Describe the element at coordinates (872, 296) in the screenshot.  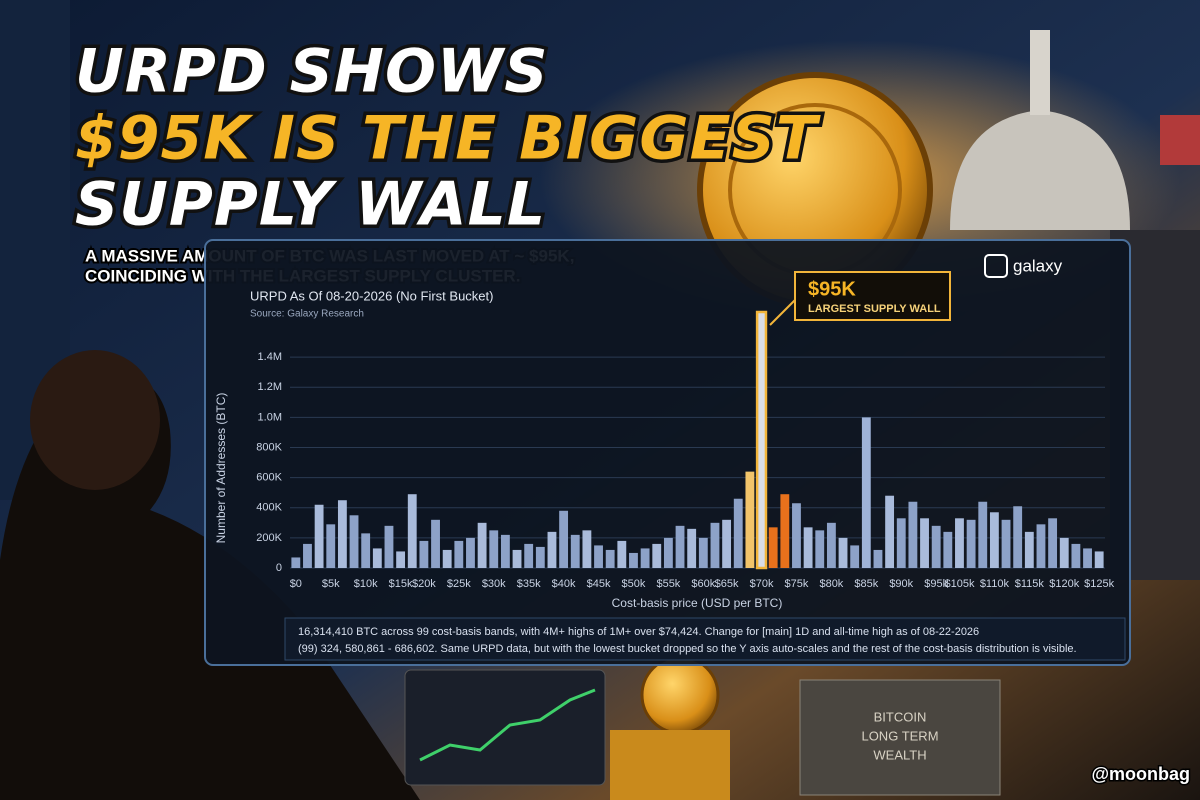
I see `annotation-box` at that location.